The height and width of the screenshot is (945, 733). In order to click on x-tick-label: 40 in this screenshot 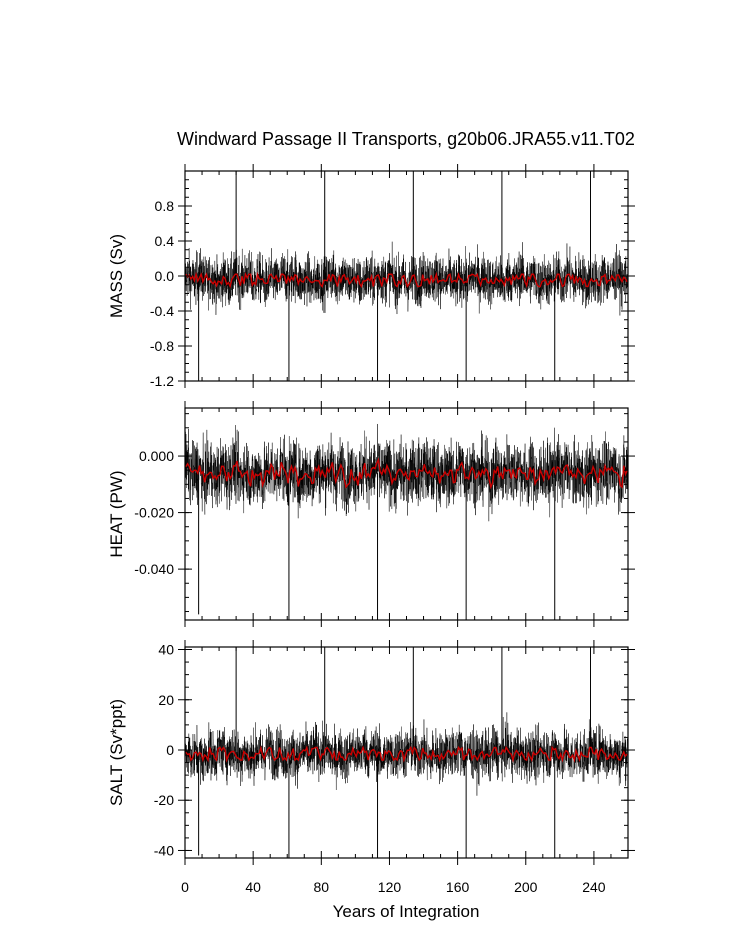, I will do `click(253, 887)`.